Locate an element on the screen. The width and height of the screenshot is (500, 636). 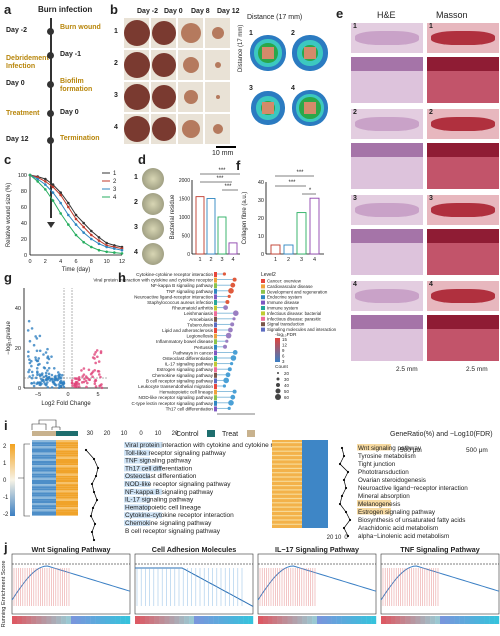
left-dendrogram is located at coordinates (24, 480).